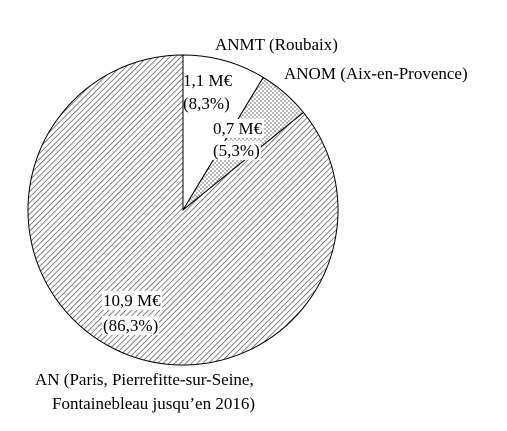 The width and height of the screenshot is (507, 431). I want to click on value-label: 0,7 M€, so click(238, 128).